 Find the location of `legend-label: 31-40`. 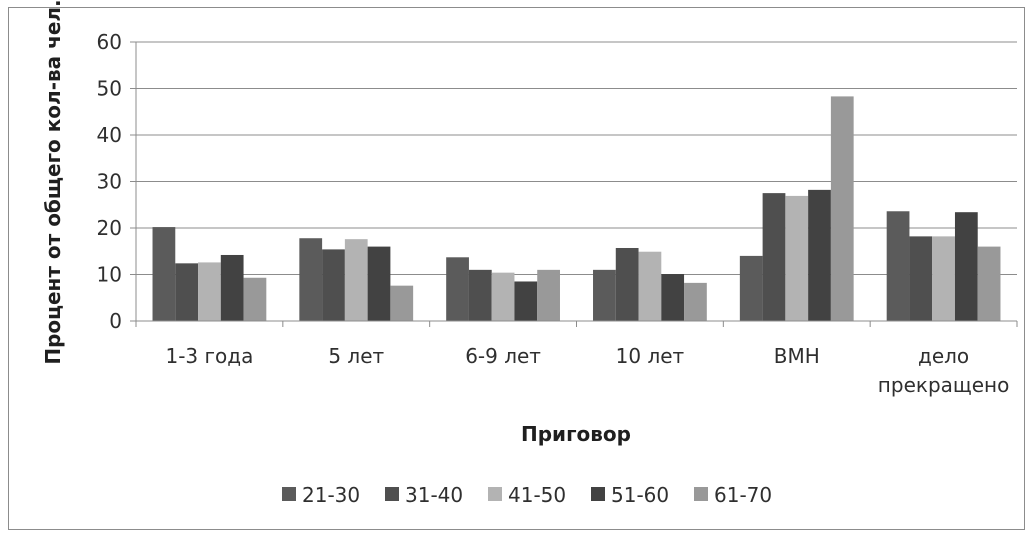

legend-label: 31-40 is located at coordinates (434, 495).